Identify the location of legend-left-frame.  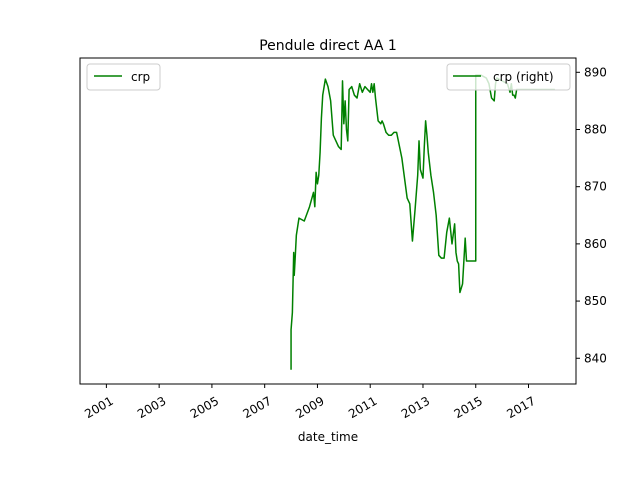
(123, 77).